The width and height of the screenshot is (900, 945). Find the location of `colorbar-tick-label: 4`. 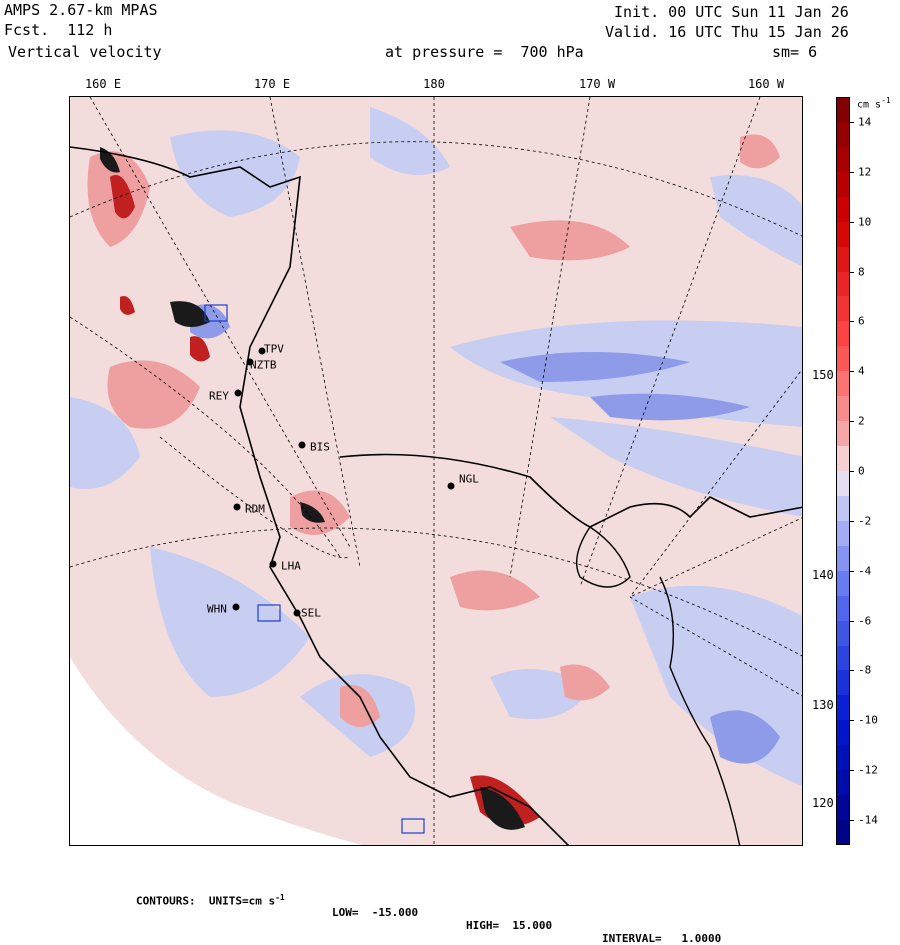

colorbar-tick-label: 4 is located at coordinates (861, 371).